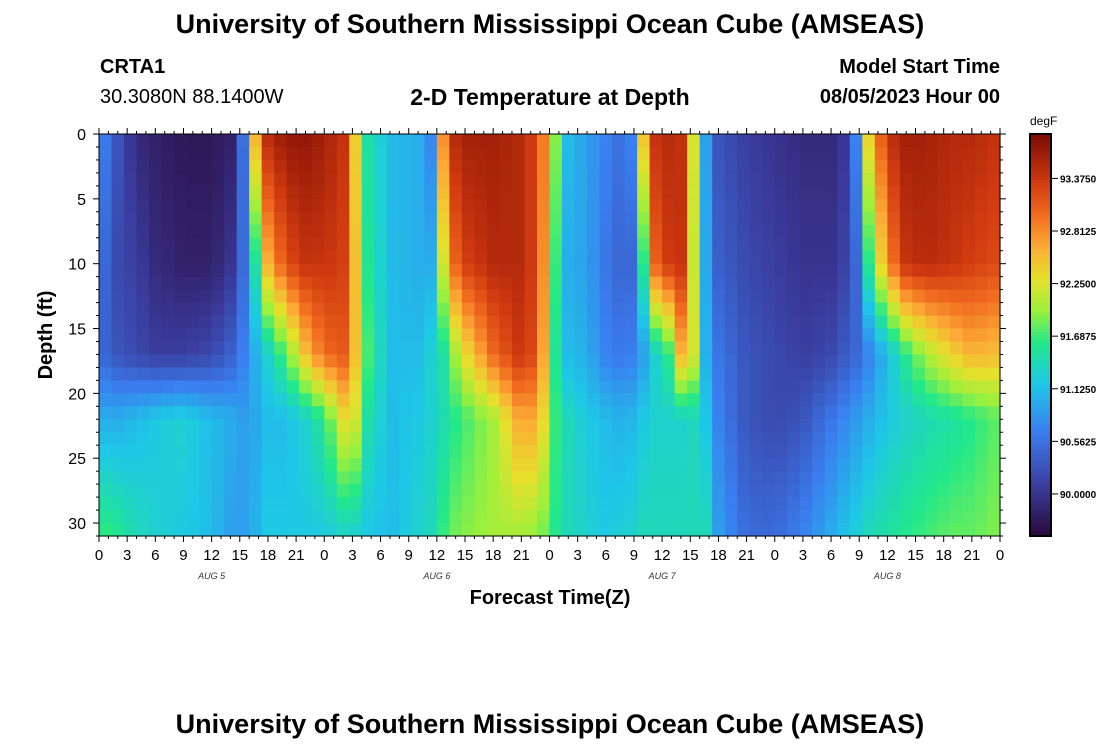  I want to click on x-tick-label: 18, so click(718, 555).